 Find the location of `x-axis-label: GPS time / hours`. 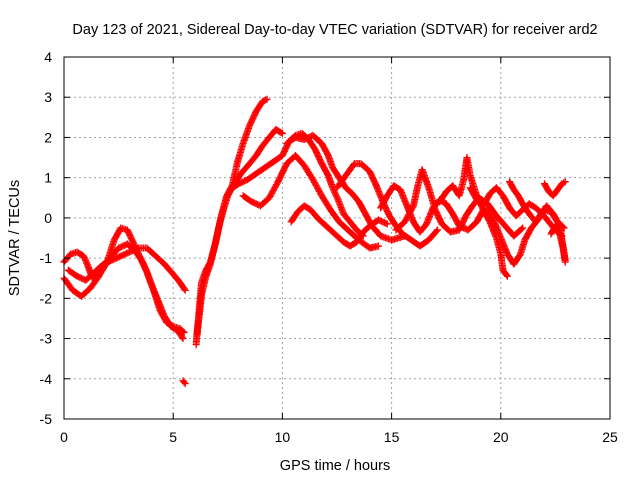

x-axis-label: GPS time / hours is located at coordinates (335, 466).